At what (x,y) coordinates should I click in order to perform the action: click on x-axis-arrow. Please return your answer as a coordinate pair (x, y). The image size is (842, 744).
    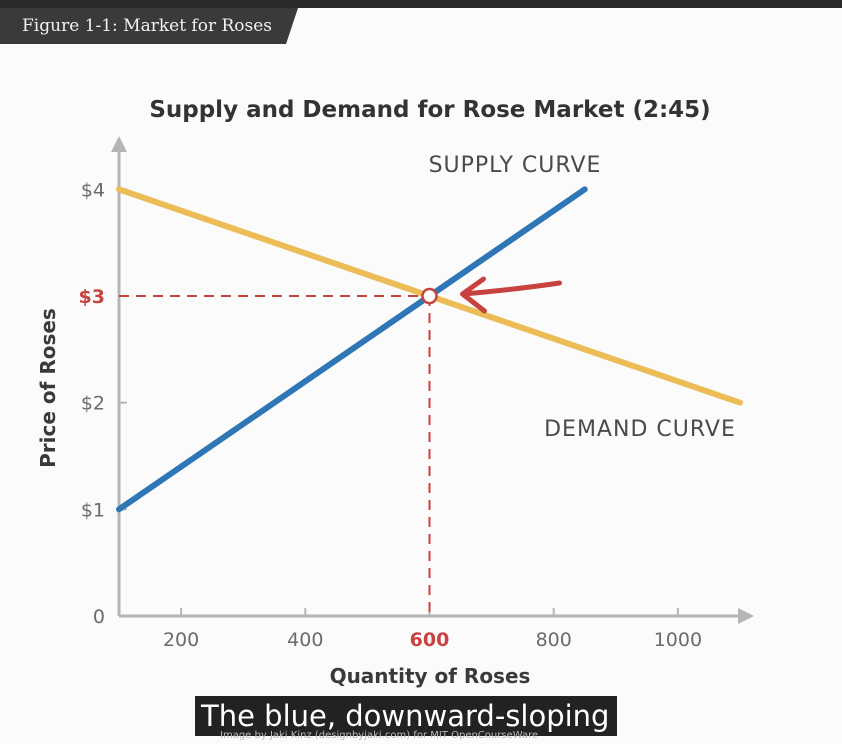
    Looking at the image, I should click on (746, 616).